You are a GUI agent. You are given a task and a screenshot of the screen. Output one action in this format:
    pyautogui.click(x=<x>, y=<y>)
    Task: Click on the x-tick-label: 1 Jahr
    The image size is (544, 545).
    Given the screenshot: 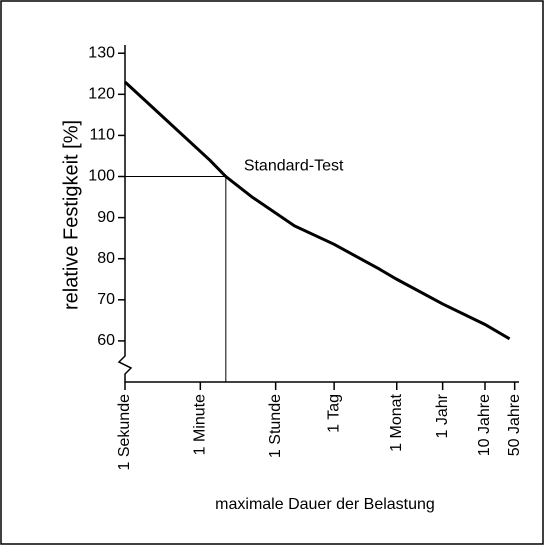 What is the action you would take?
    pyautogui.click(x=442, y=415)
    